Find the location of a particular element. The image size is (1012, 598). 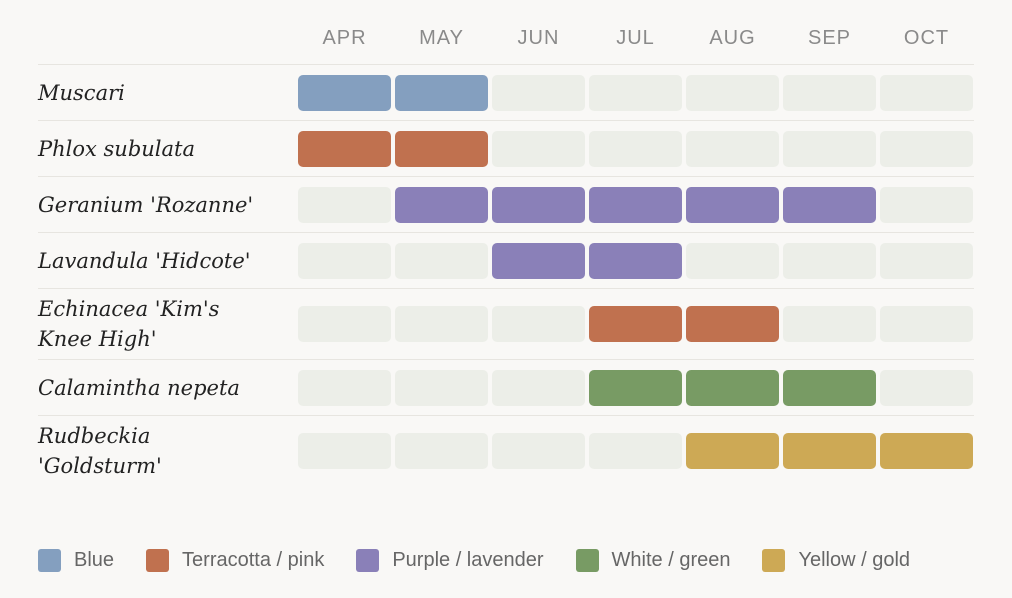

legend-item: Yellow / gold is located at coordinates (836, 560).